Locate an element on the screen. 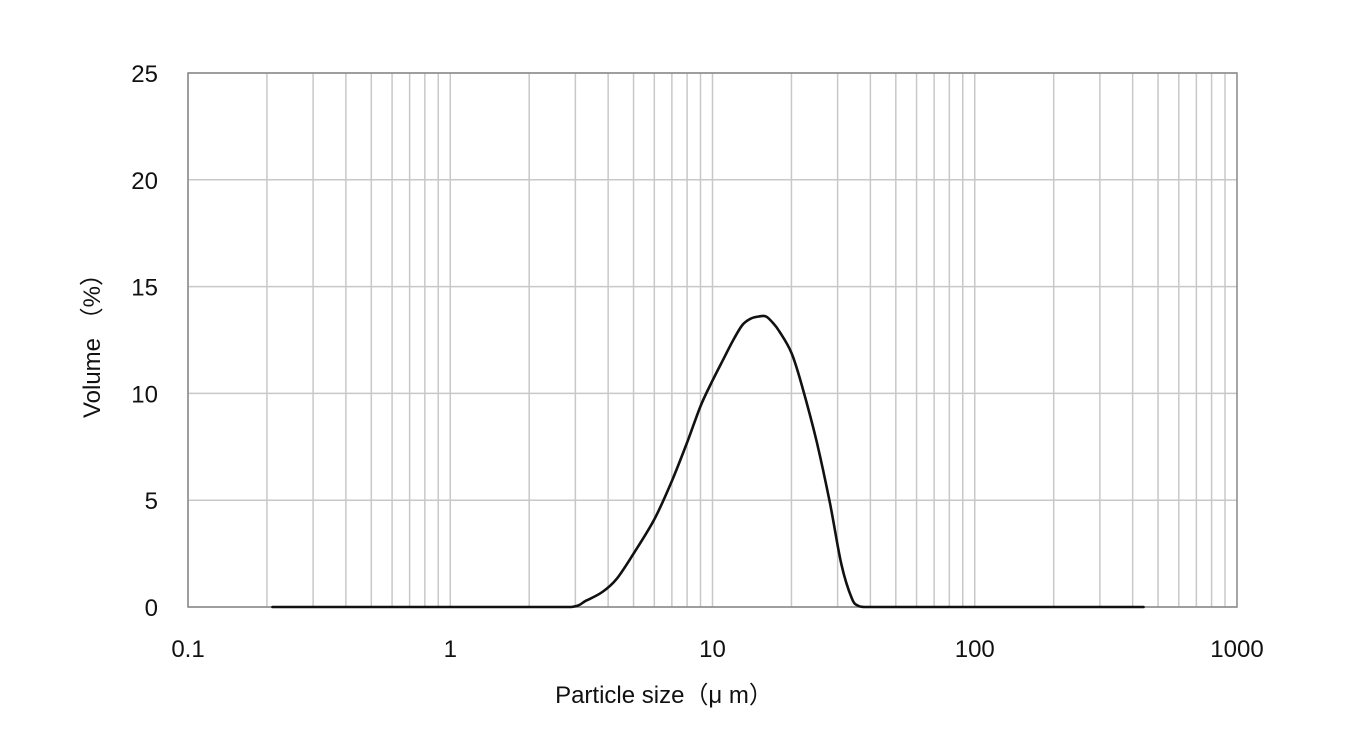 This screenshot has width=1370, height=745. x-axis-title: Particle size（μ m） is located at coordinates (664, 695).